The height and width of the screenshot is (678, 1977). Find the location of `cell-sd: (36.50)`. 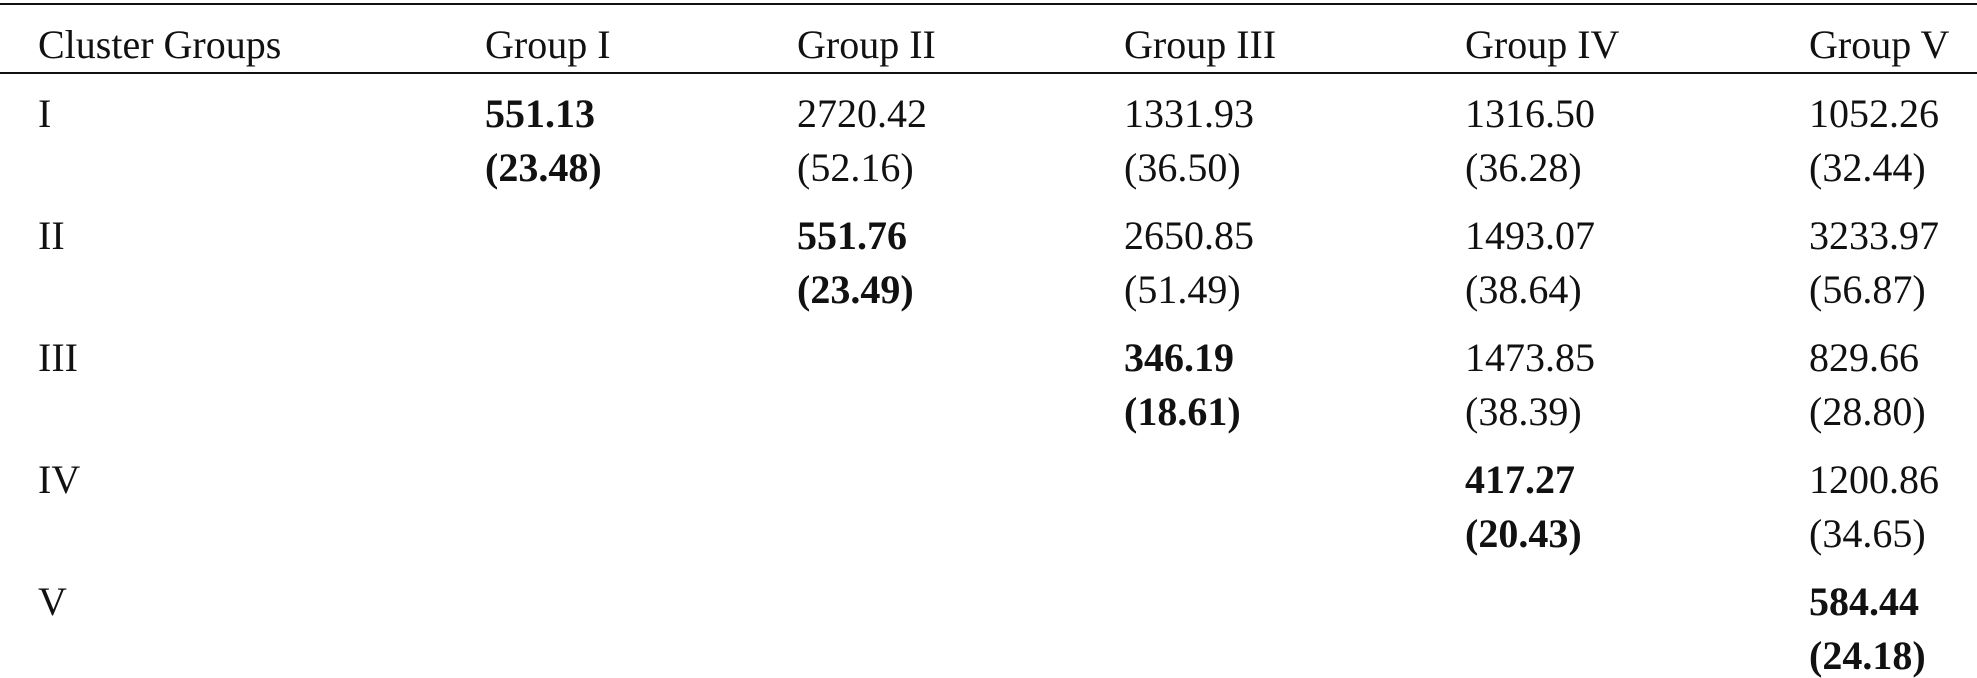

cell-sd: (36.50) is located at coordinates (1182, 167).